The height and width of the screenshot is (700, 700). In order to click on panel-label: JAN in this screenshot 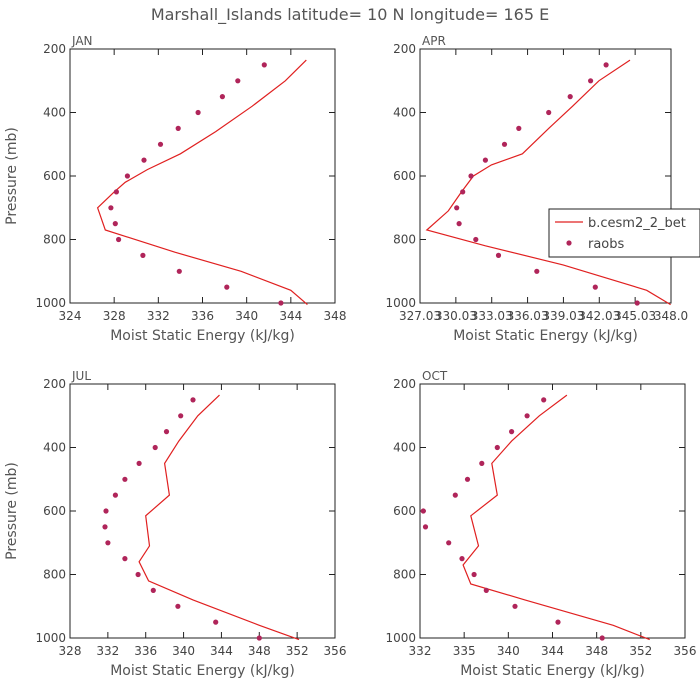, I will do `click(82, 41)`.